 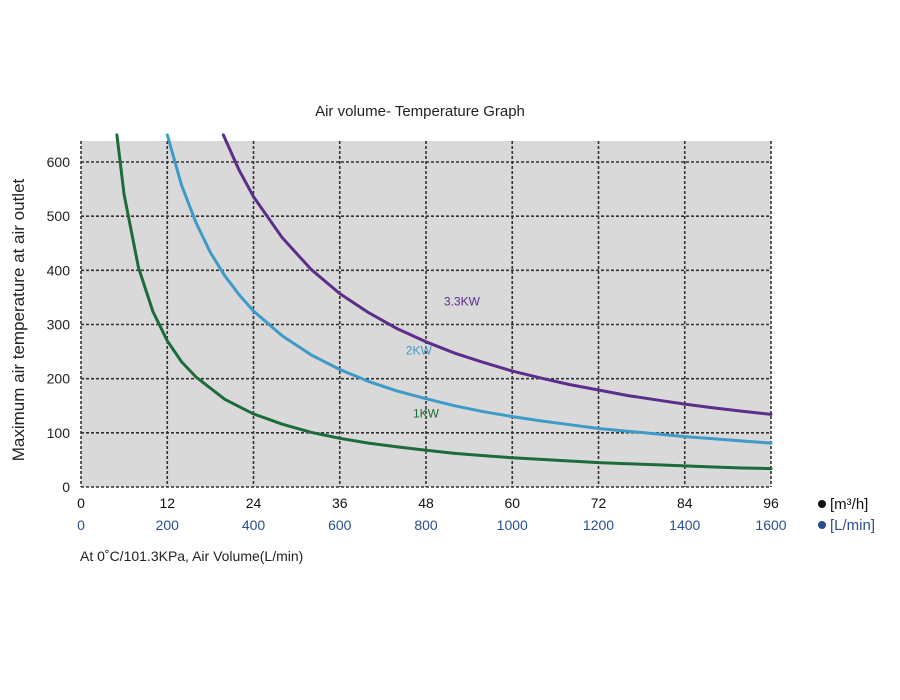 I want to click on x-tick-label-m3h: 48, so click(x=426, y=503).